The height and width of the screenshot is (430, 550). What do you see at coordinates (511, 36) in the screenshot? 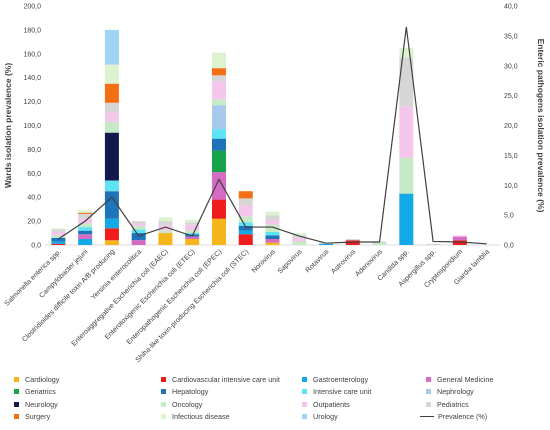
I see `y2-tick-label: 35,0` at bounding box center [511, 36].